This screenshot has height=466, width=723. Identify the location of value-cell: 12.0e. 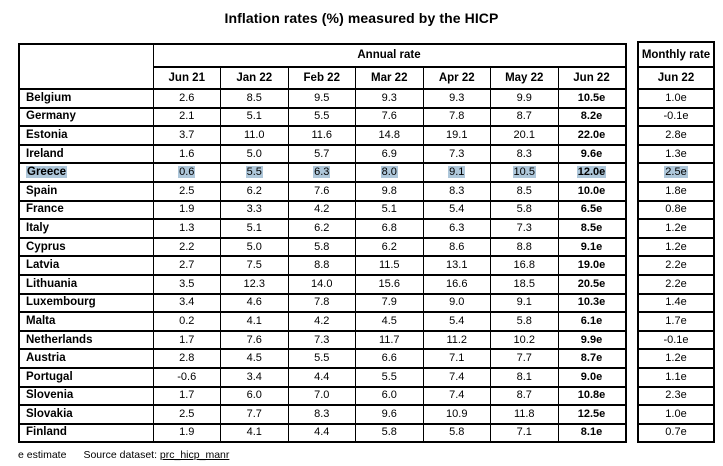
(592, 172).